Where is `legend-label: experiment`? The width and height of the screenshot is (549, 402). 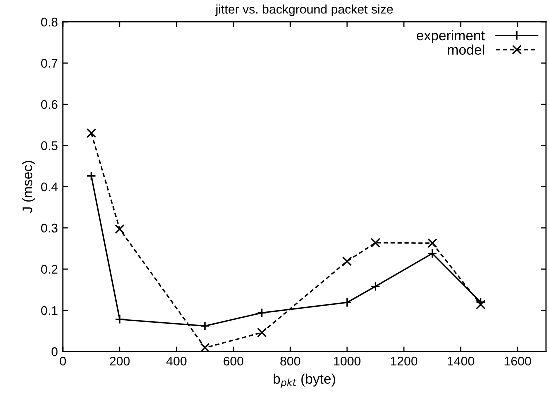 legend-label: experiment is located at coordinates (451, 37).